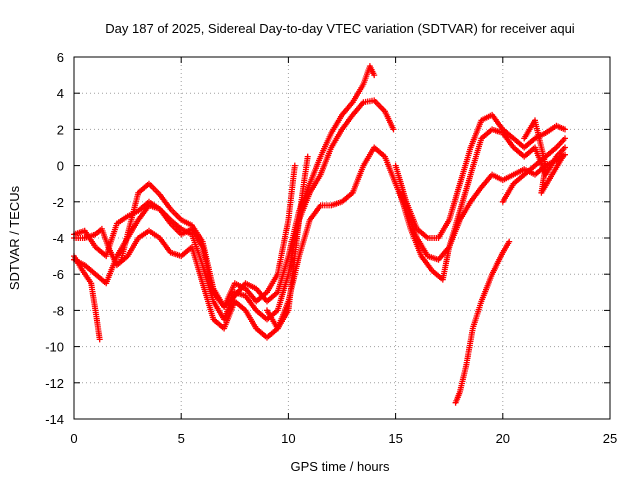  Describe the element at coordinates (58, 238) in the screenshot. I see `y-tick-label: -4` at that location.